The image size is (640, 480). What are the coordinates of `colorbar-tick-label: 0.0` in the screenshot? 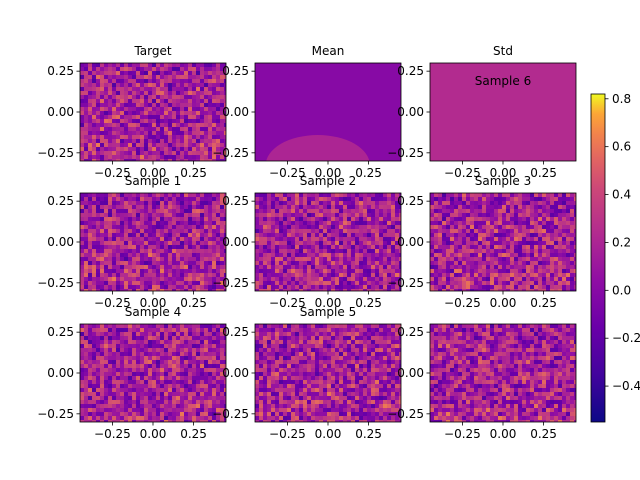 It's located at (621, 290).